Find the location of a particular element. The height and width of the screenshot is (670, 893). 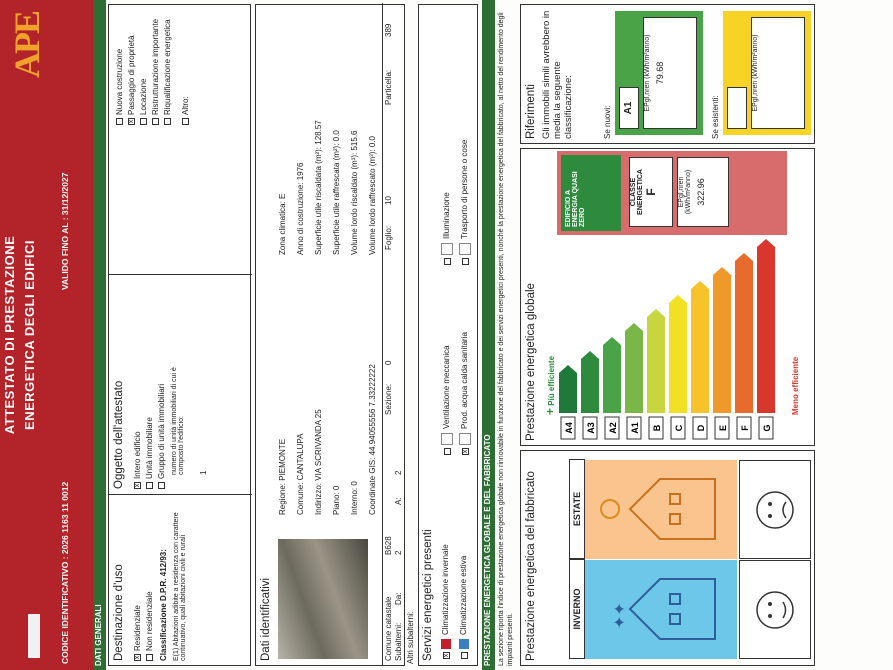

superficie-raffrescata: Superficie utile raffrescata (m²): 0.0 is located at coordinates (336, 192).